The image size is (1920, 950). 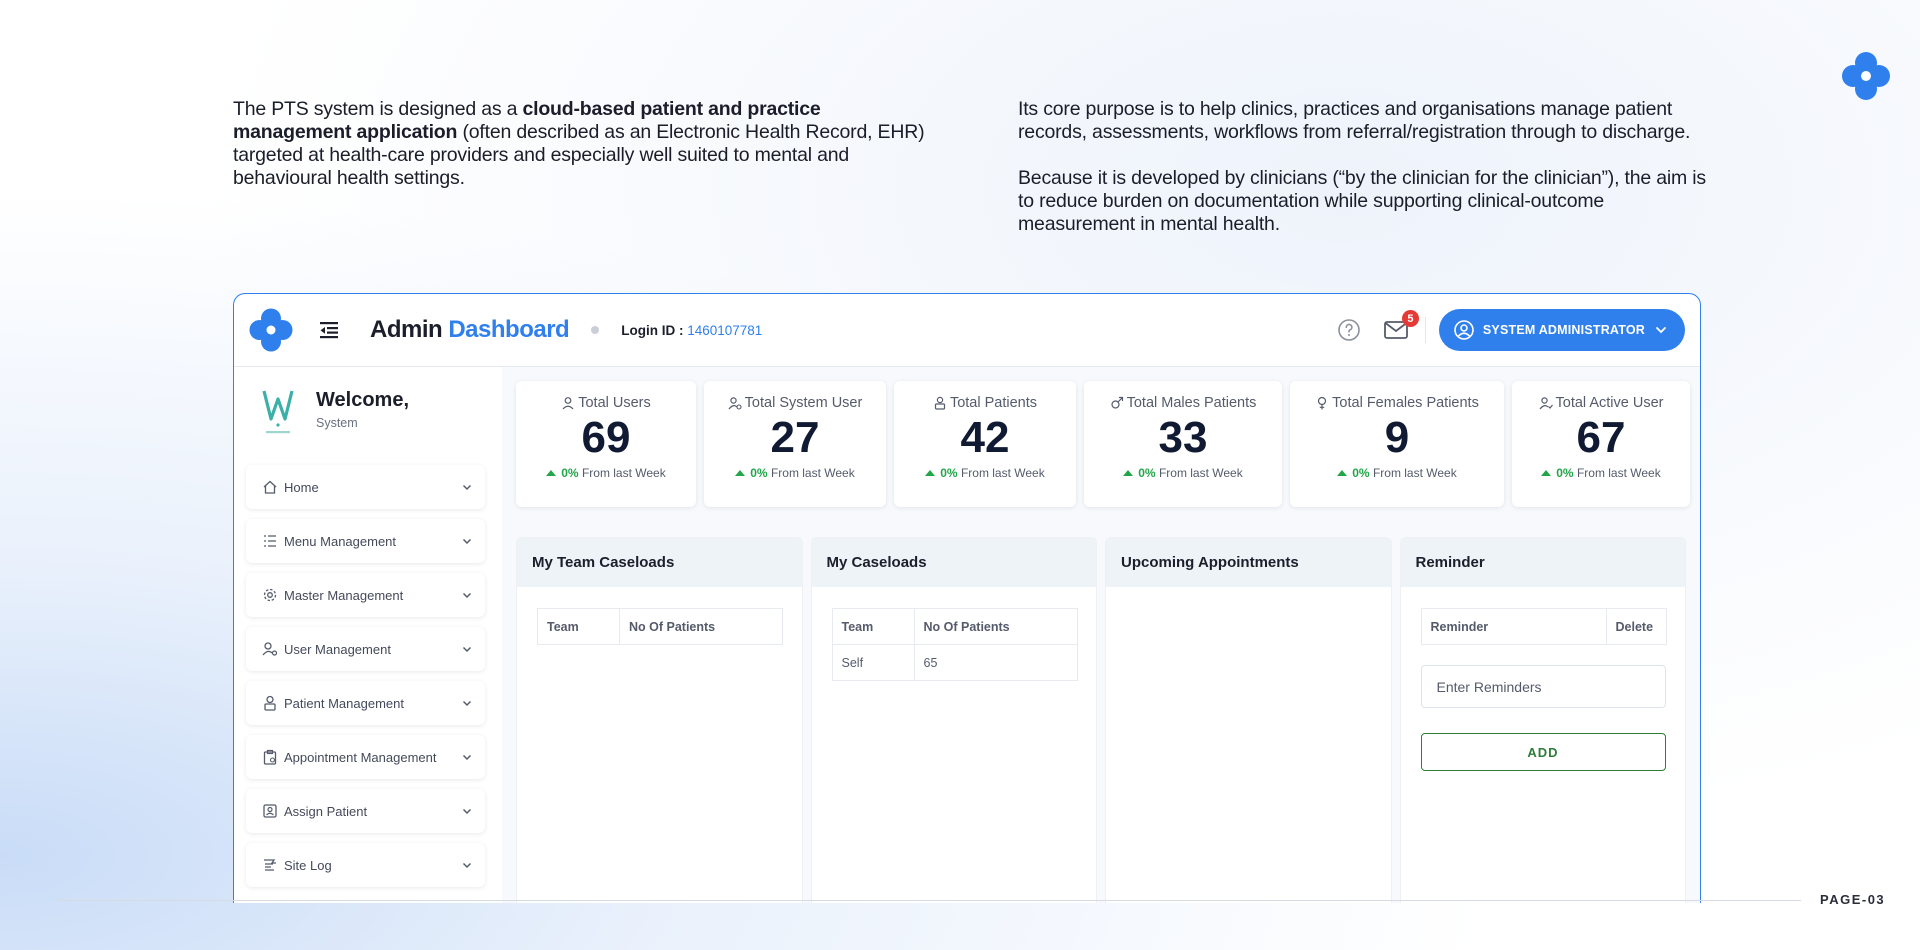 I want to click on help-icon, so click(x=1349, y=330).